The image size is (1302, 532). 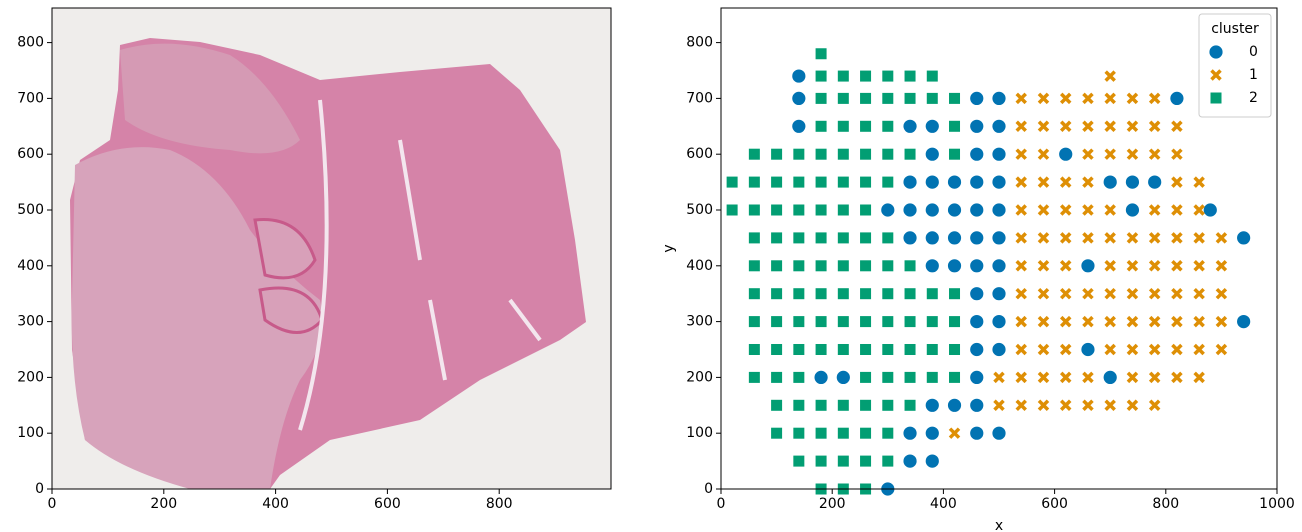 I want to click on y-tick-label: 600, so click(x=30, y=154).